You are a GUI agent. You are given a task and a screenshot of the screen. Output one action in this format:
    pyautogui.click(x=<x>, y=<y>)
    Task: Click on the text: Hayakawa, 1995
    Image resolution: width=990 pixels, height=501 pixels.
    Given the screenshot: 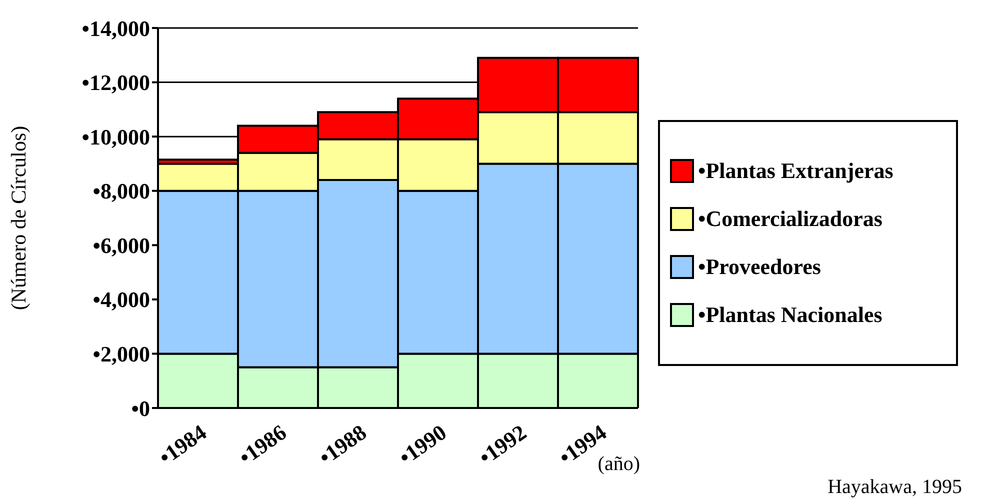 What is the action you would take?
    pyautogui.click(x=895, y=487)
    